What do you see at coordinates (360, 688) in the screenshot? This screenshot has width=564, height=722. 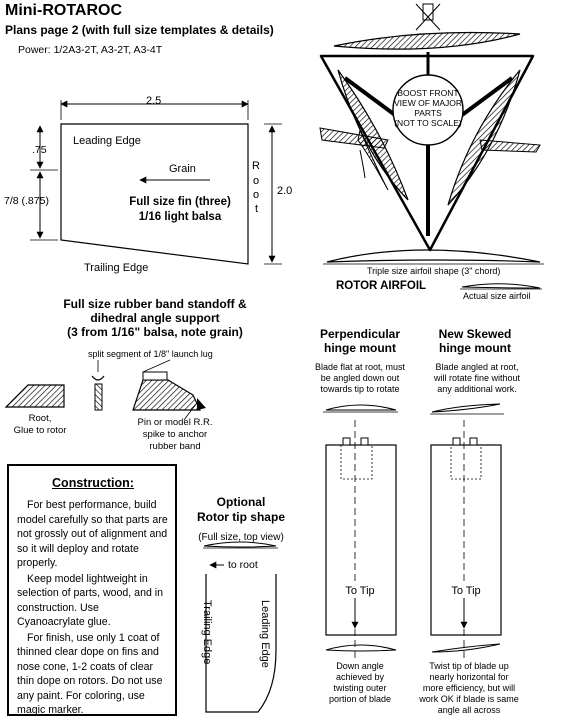 I see `perp-bottom-line: twisting outer` at bounding box center [360, 688].